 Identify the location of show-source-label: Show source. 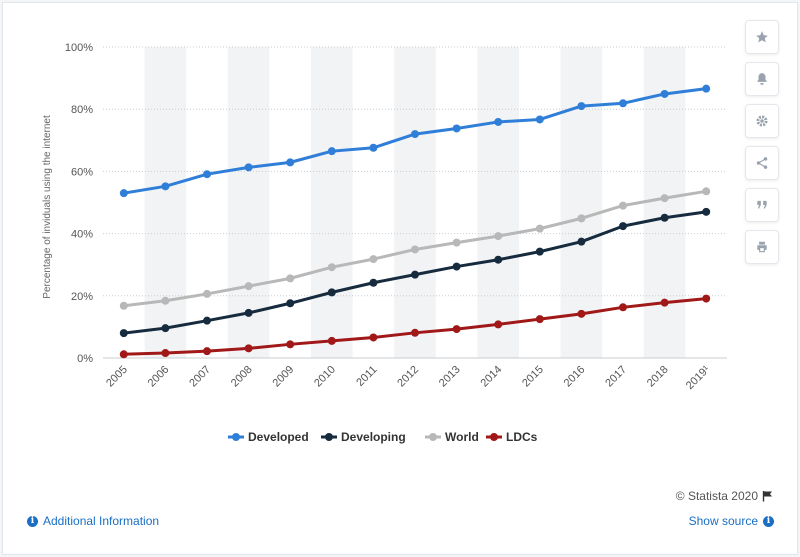
(723, 521).